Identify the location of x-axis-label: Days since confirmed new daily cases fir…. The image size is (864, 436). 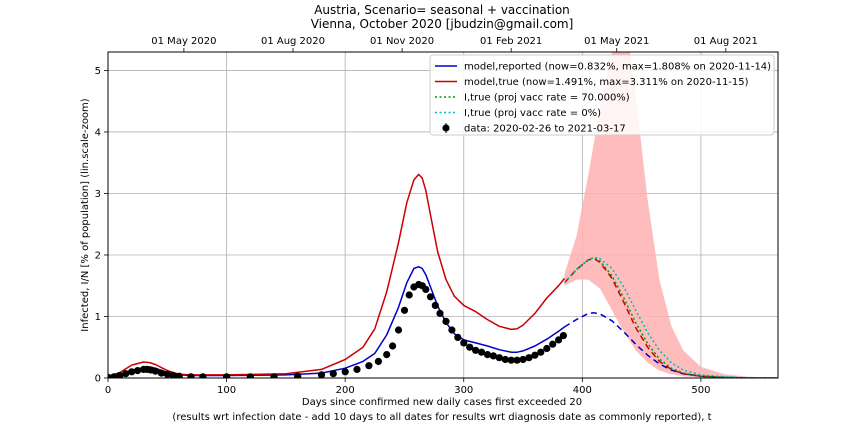
(442, 402).